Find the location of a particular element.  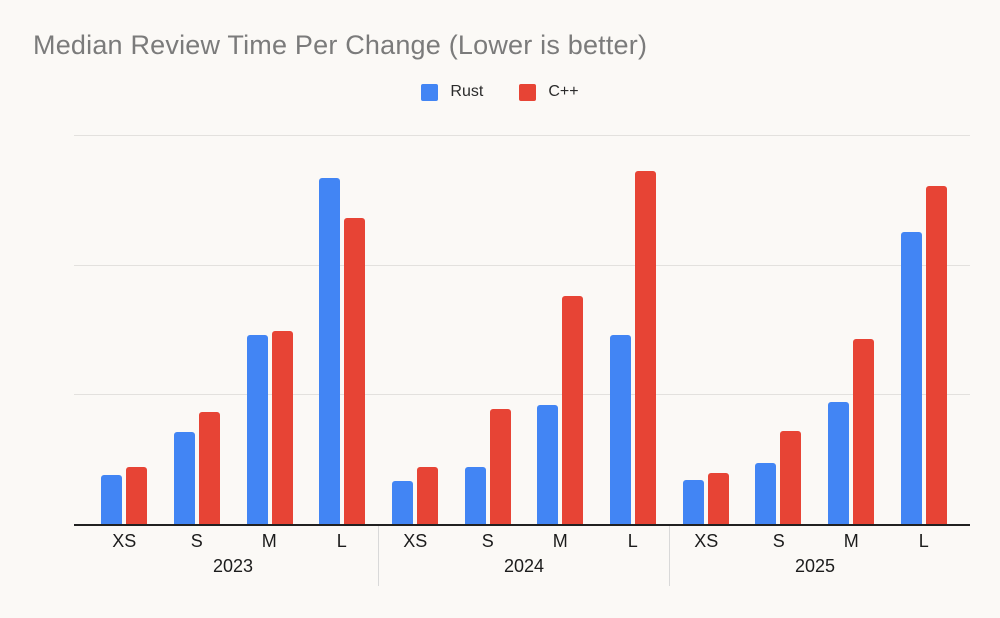

bar-rust-2023-m is located at coordinates (257, 429).